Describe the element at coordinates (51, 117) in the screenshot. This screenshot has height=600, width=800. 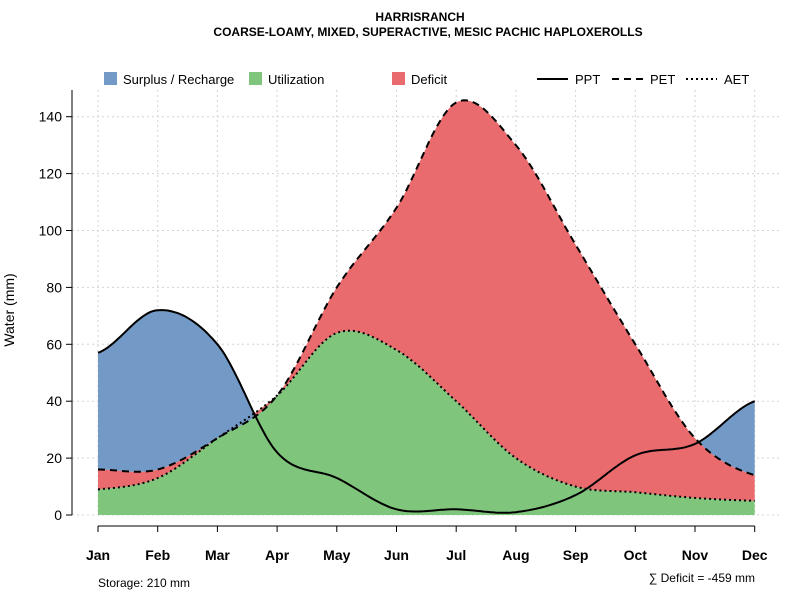
I see `y-tick-label: 140` at that location.